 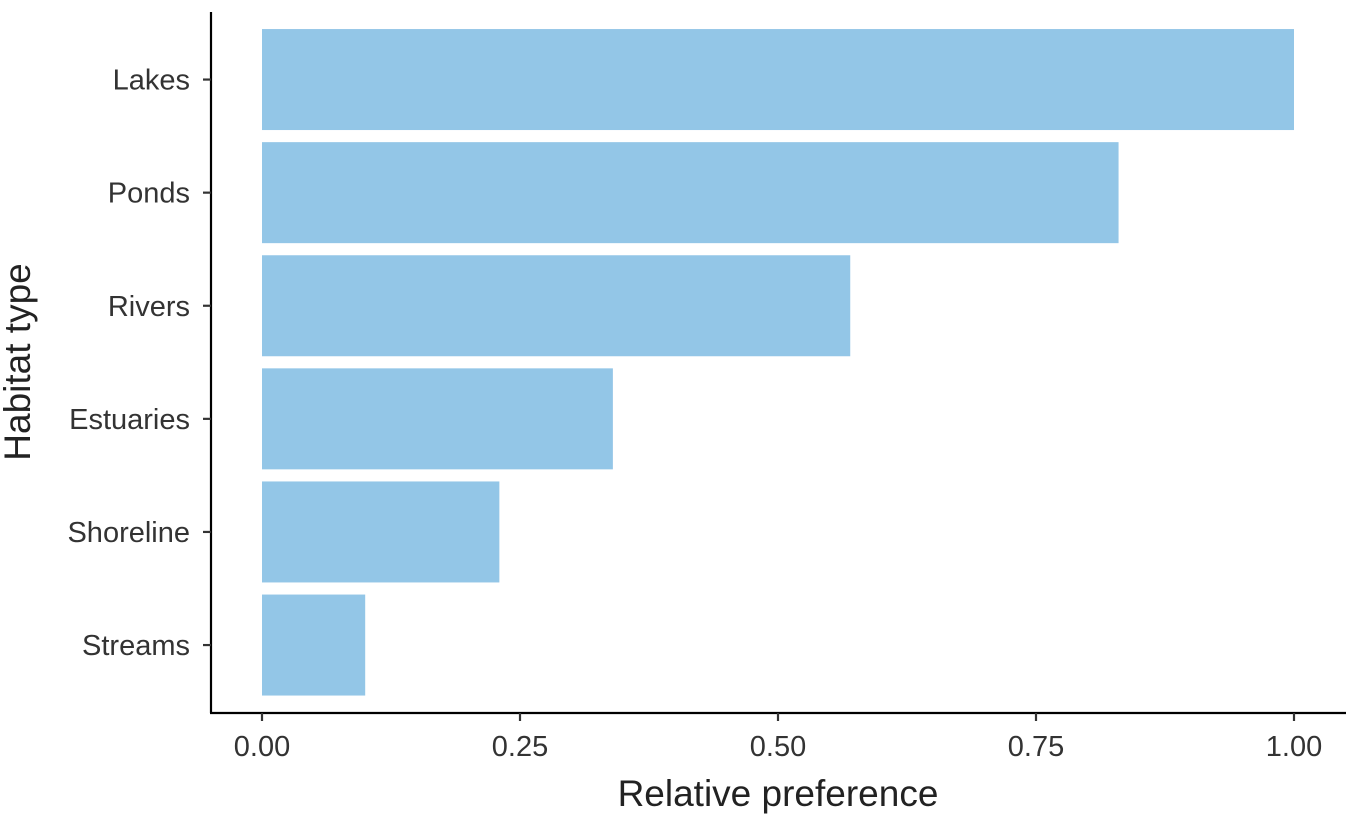 I want to click on x-tick-label: 1.00, so click(x=1294, y=747).